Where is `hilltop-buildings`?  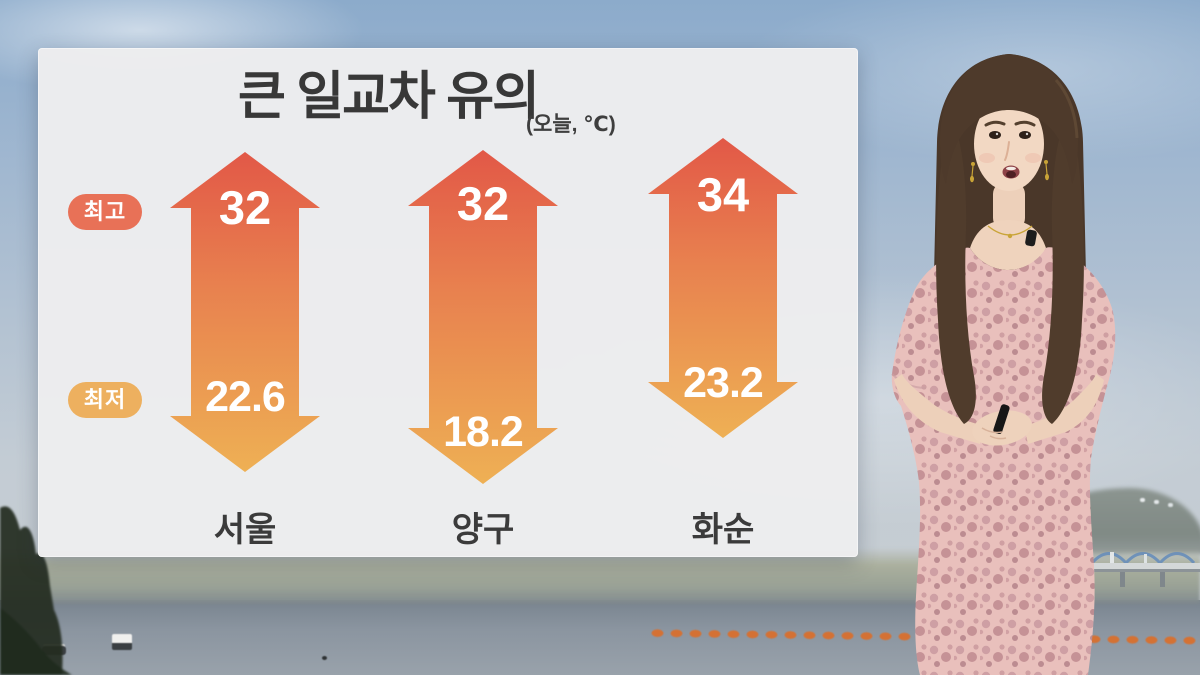 hilltop-buildings is located at coordinates (1142, 500).